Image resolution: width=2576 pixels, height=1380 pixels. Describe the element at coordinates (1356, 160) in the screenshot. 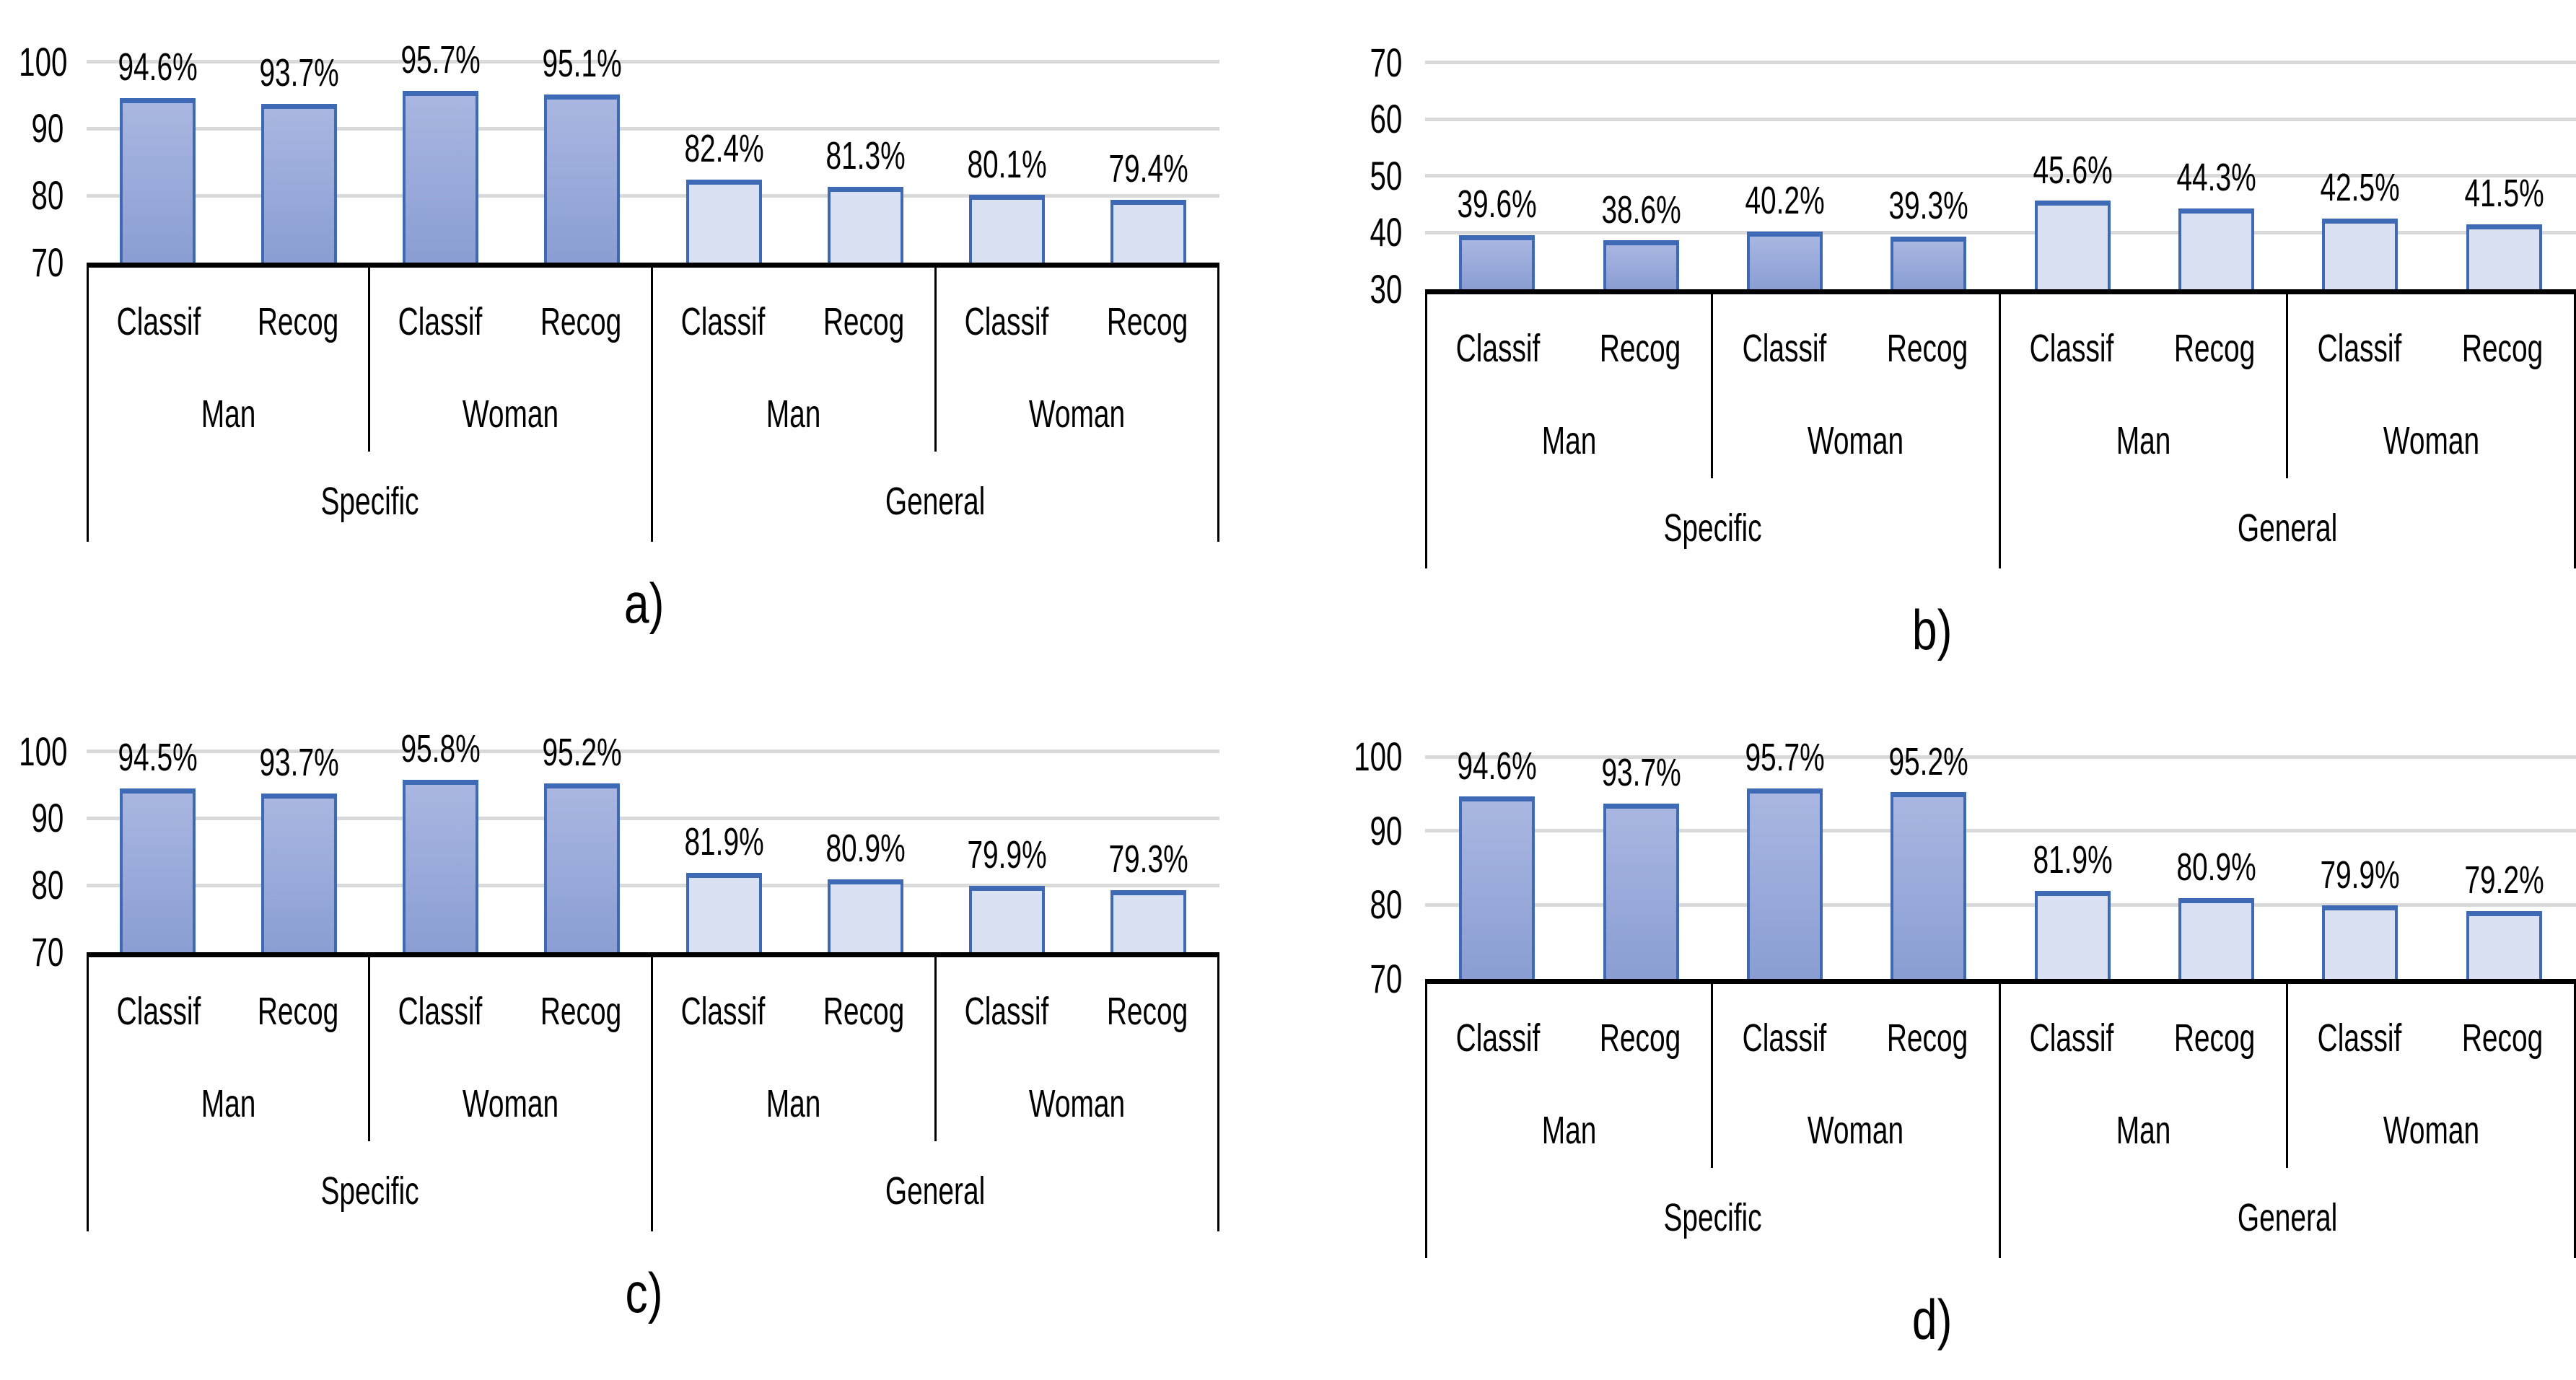

I see `y-axis: 30 40 50 60 70` at that location.